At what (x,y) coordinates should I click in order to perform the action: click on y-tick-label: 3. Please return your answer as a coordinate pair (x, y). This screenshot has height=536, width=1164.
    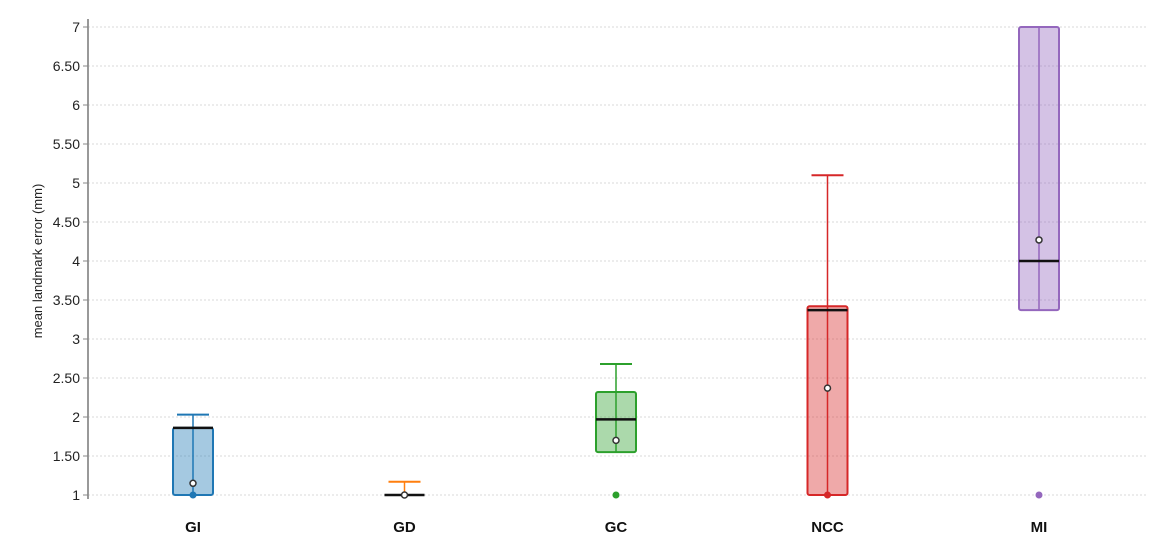
    Looking at the image, I should click on (76, 339).